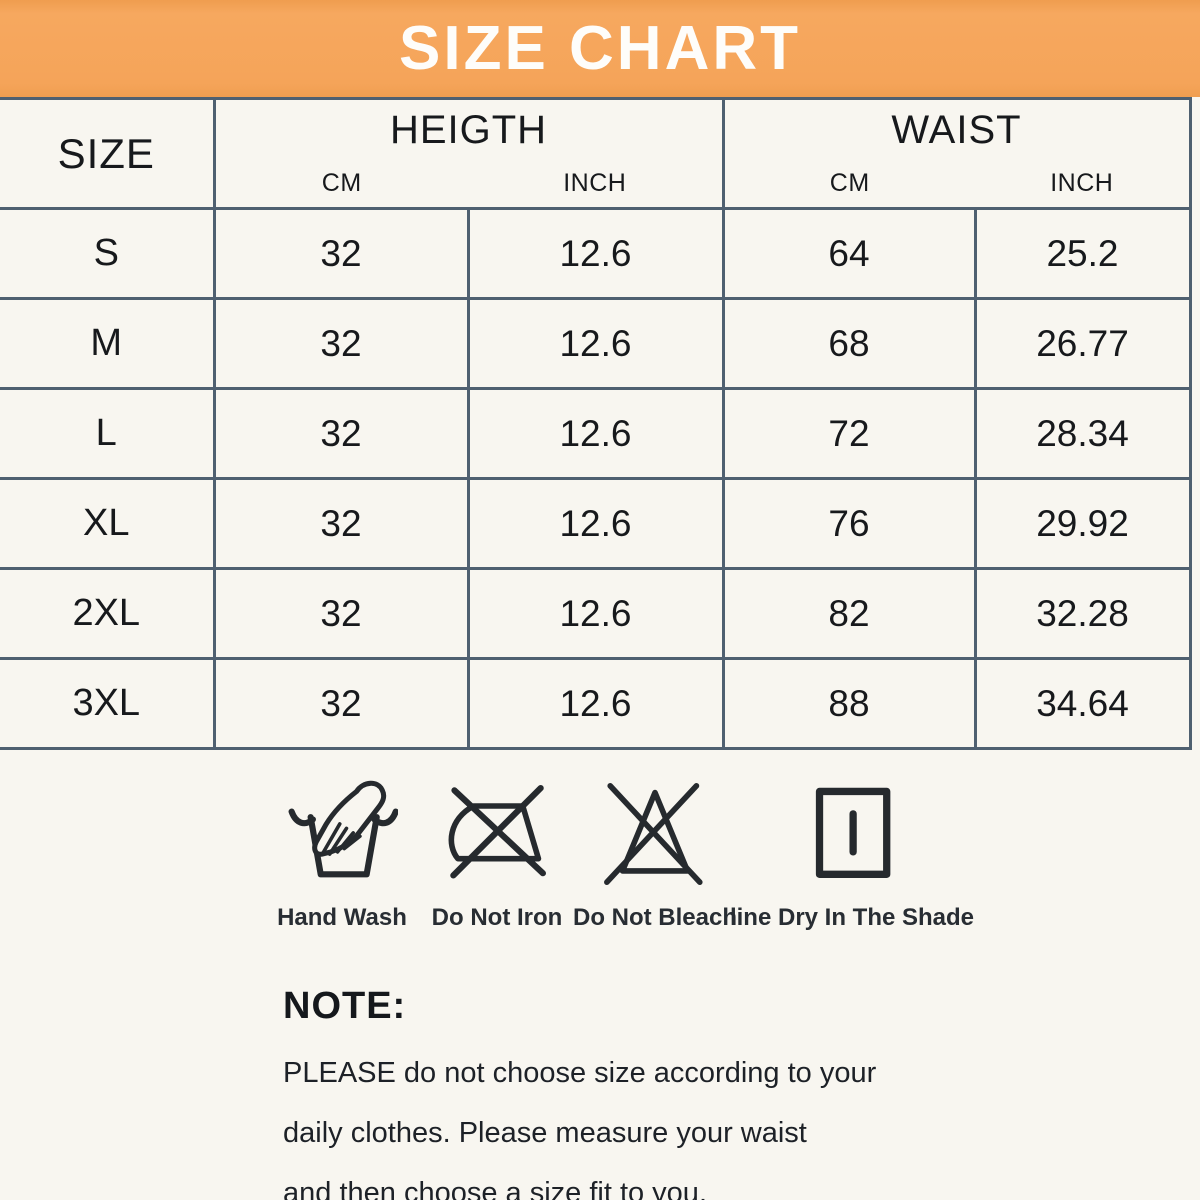 The image size is (1200, 1200). I want to click on table-row: M 32 12.6 68 26.77, so click(596, 343).